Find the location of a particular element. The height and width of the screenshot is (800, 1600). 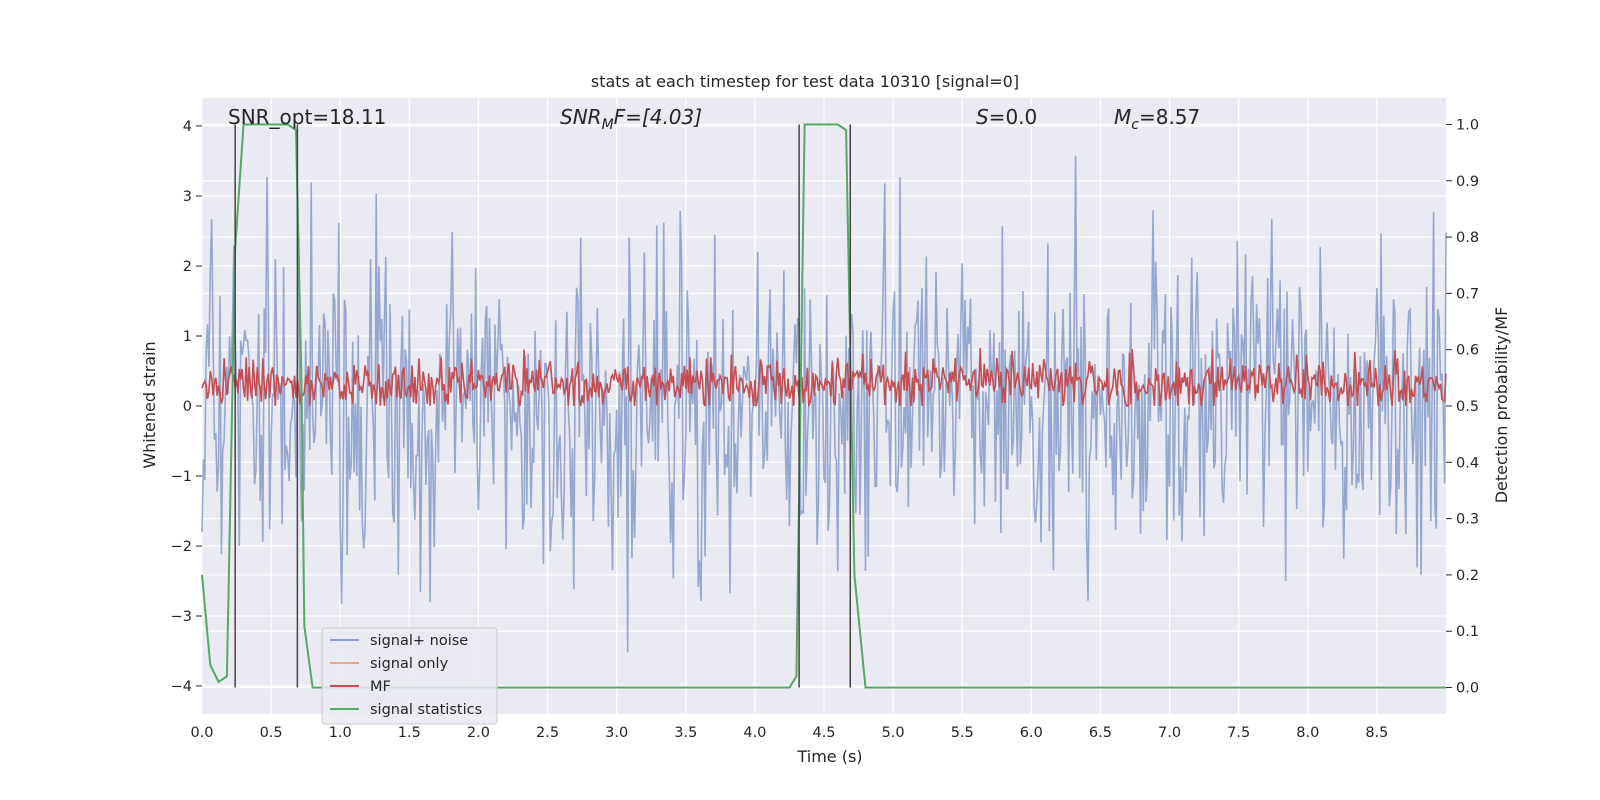

legend-label-signal-only: signal only is located at coordinates (409, 664).